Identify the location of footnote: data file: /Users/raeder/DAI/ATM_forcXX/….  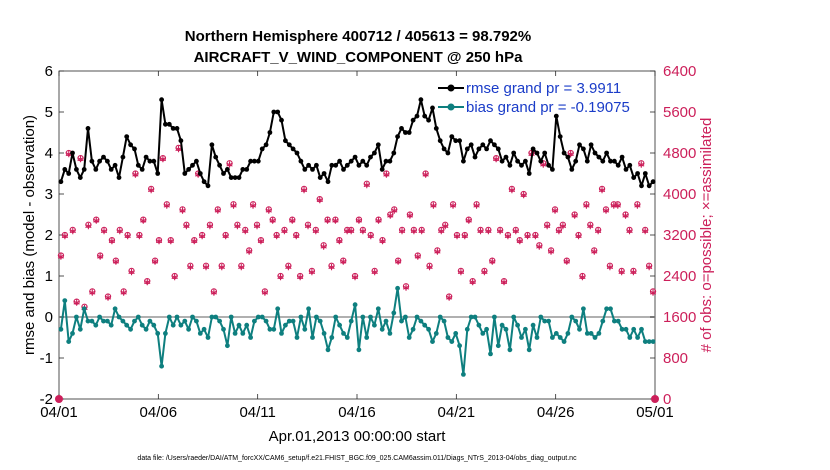
(357, 458).